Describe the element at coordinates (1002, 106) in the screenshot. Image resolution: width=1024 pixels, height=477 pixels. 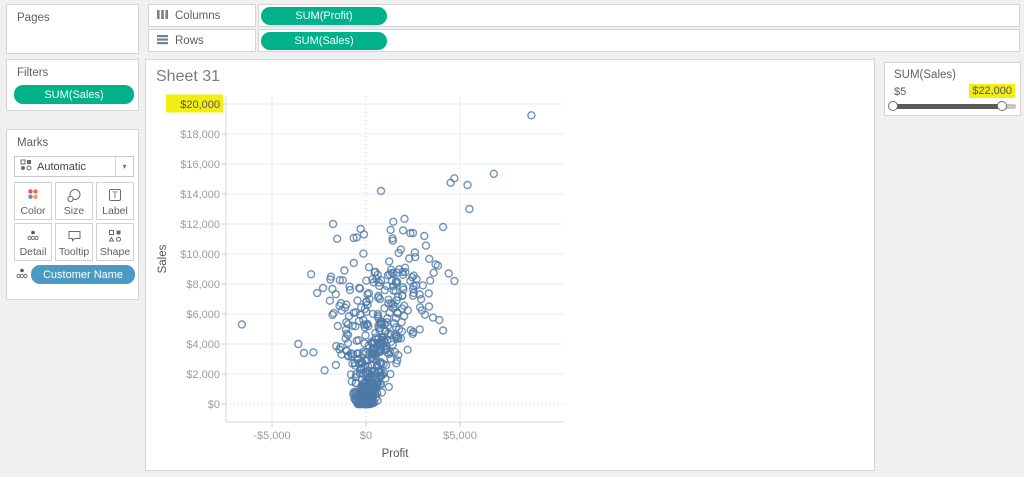
I see `slider-handle-upper` at that location.